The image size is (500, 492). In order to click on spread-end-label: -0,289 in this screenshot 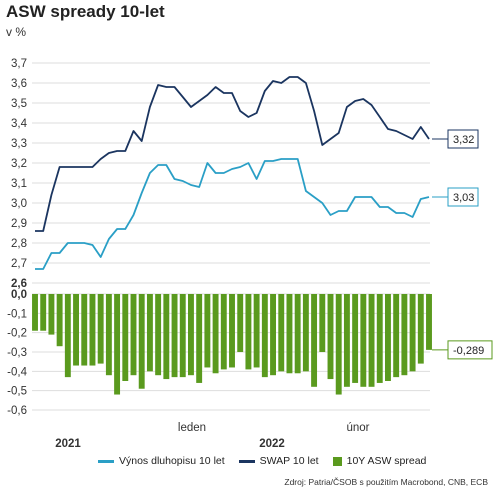, I will do `click(468, 351)`.